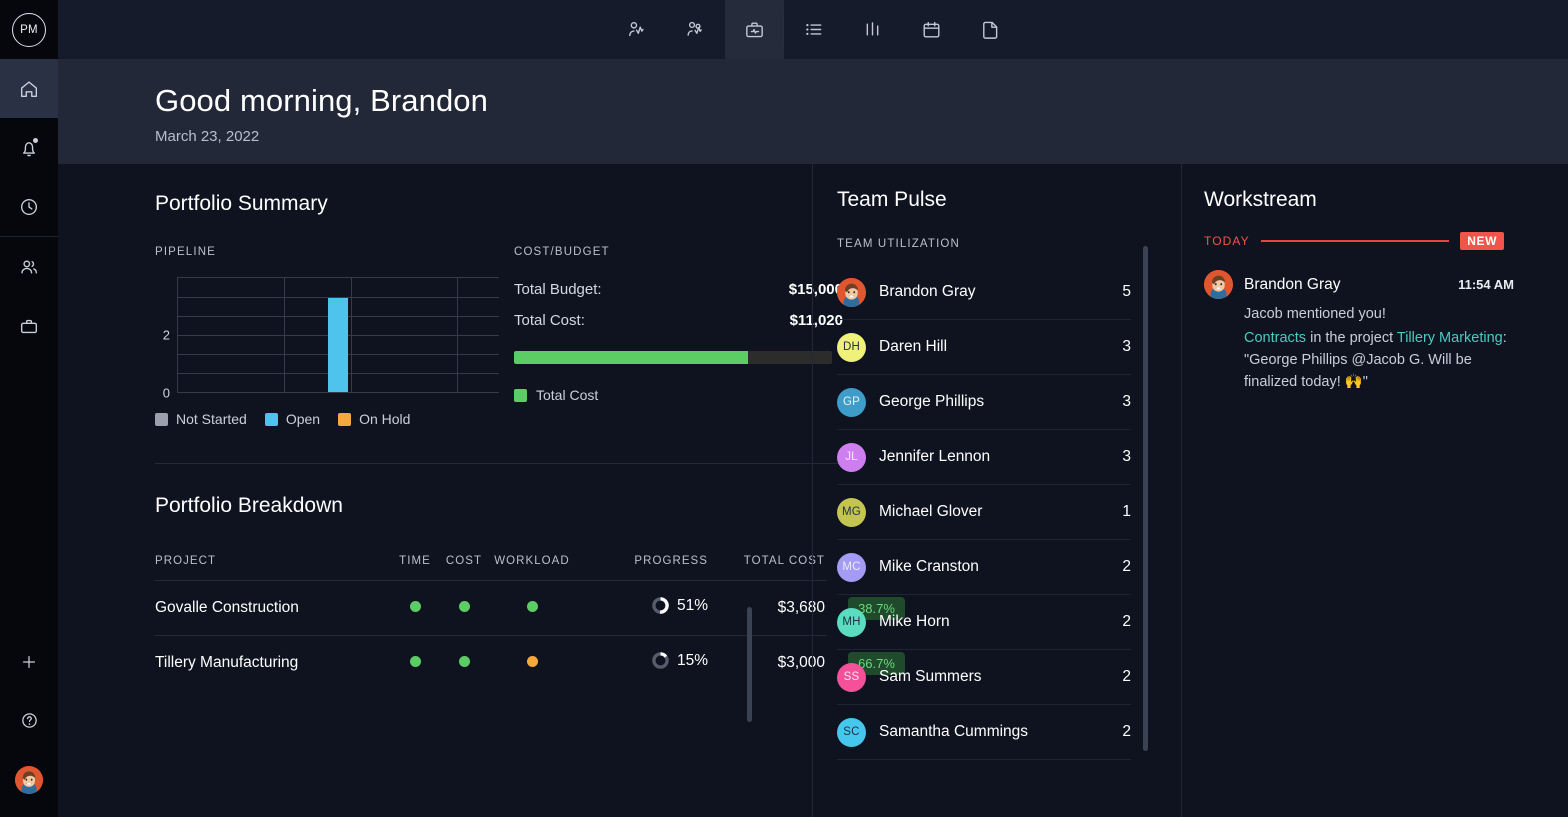  I want to click on avatar-initials: MH, so click(851, 622).